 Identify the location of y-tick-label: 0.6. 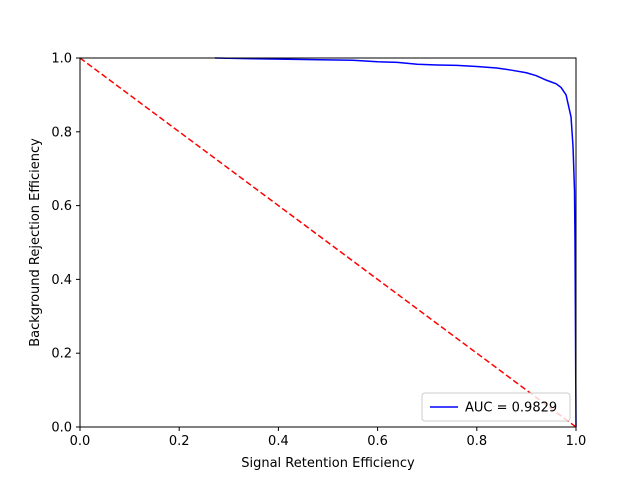
(61, 206).